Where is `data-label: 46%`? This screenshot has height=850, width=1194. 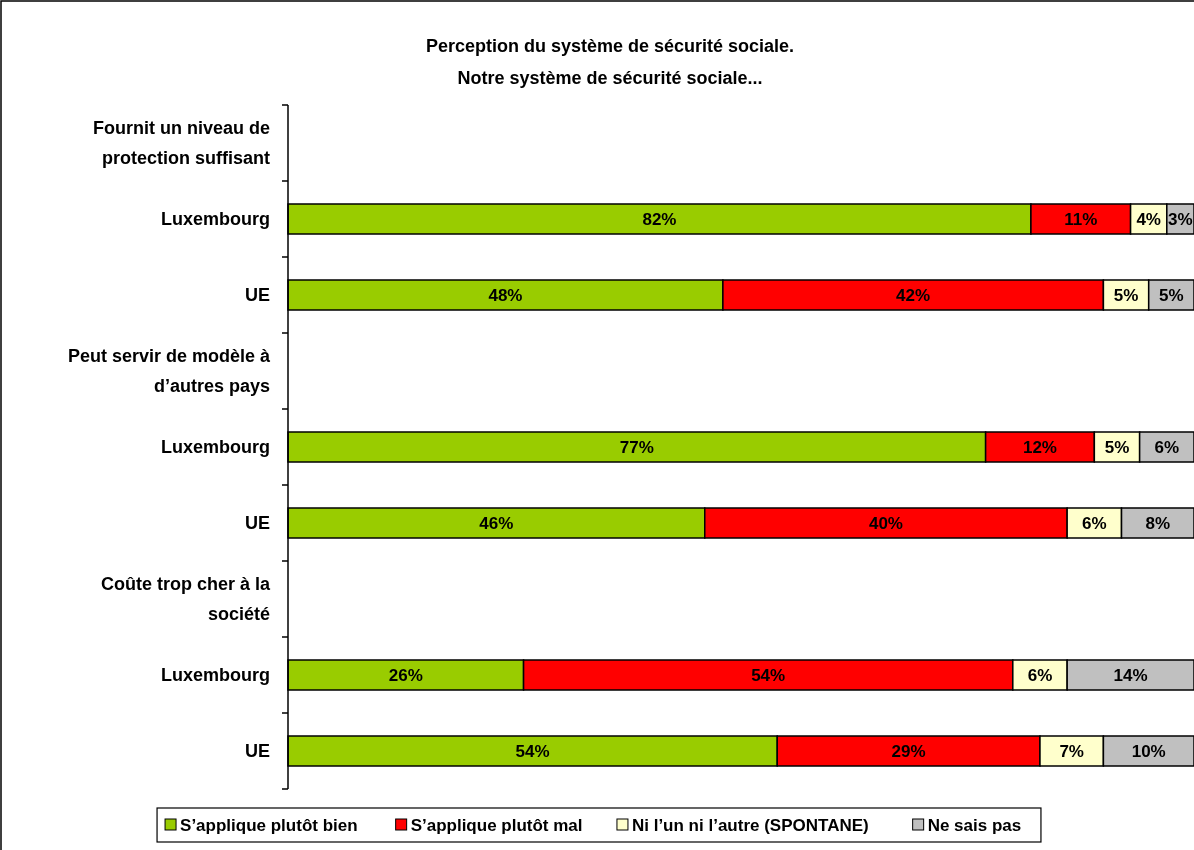
data-label: 46% is located at coordinates (496, 523).